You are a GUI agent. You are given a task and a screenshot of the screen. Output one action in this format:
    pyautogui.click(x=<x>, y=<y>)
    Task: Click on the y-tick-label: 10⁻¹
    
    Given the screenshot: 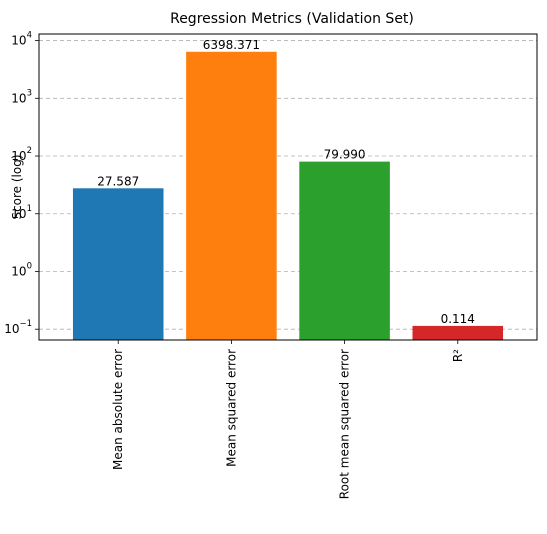 What is the action you would take?
    pyautogui.click(x=18, y=327)
    